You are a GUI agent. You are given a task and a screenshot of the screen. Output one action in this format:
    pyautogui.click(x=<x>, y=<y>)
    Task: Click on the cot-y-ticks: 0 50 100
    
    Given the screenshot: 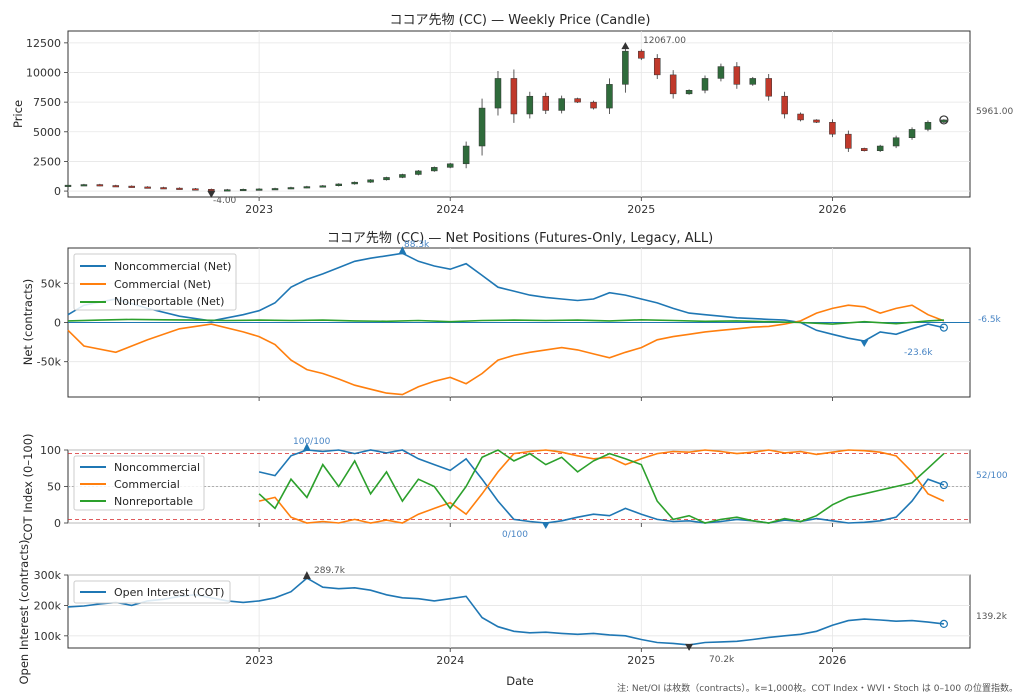 What is the action you would take?
    pyautogui.click(x=54, y=487)
    